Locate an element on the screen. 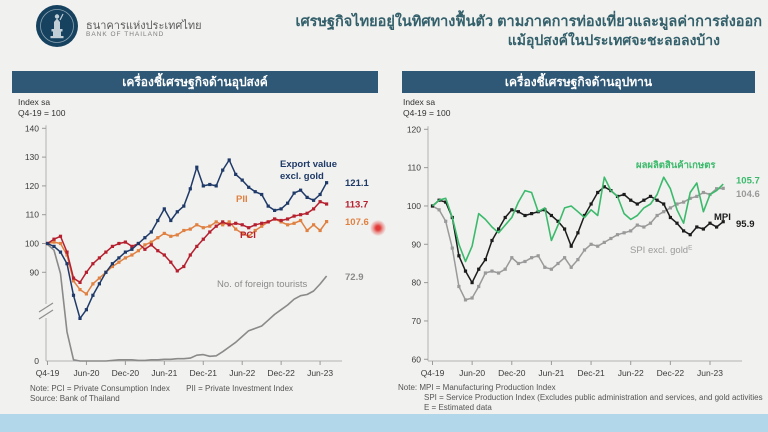 This screenshot has height=432, width=768. pii-end-value: 107.6 is located at coordinates (357, 222).